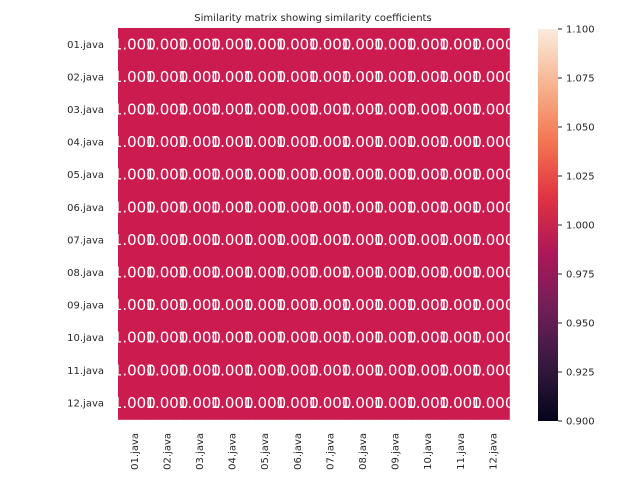  I want to click on colorbar-tick-label: 1.050, so click(580, 128).